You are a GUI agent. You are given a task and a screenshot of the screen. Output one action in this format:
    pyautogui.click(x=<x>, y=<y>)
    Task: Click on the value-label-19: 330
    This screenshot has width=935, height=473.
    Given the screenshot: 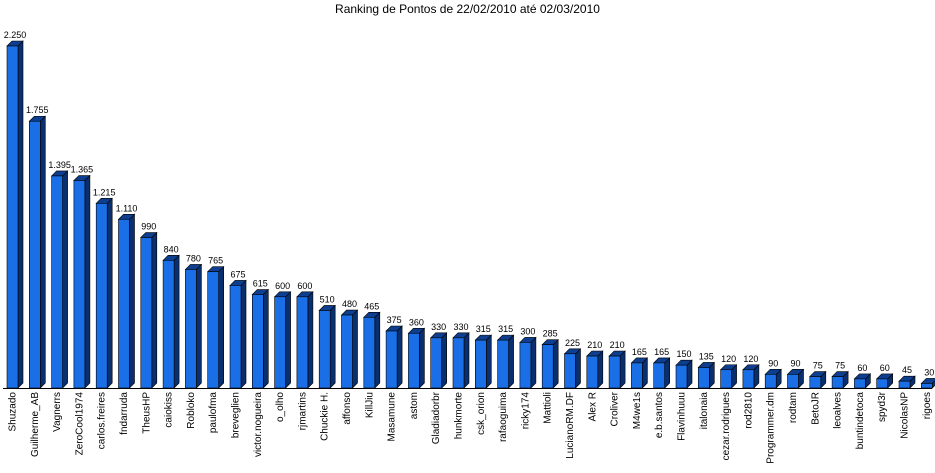 What is the action you would take?
    pyautogui.click(x=438, y=327)
    